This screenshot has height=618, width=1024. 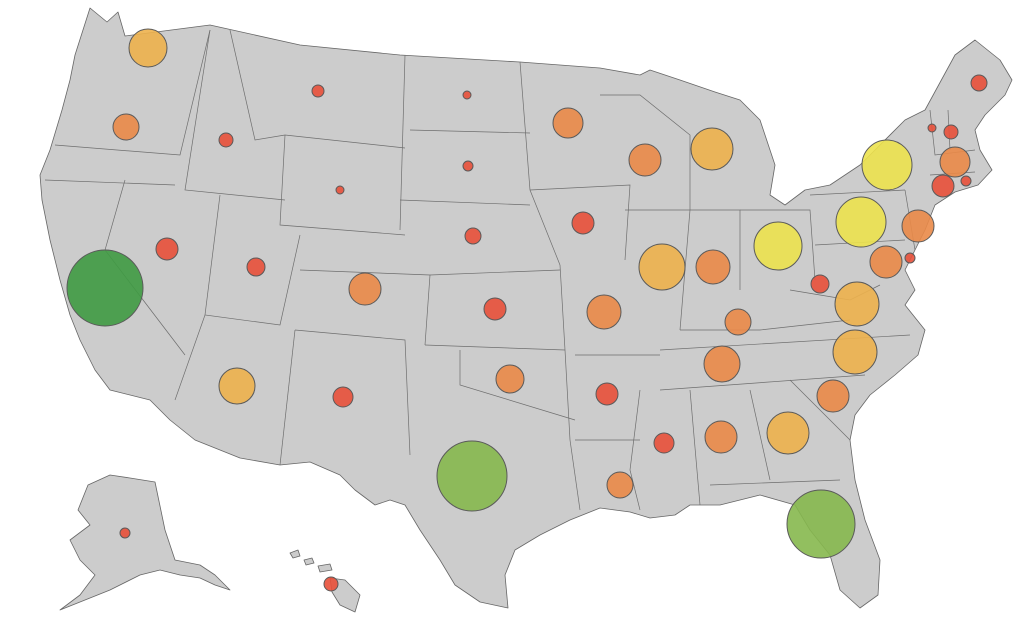 I want to click on bubble-in, so click(x=713, y=267).